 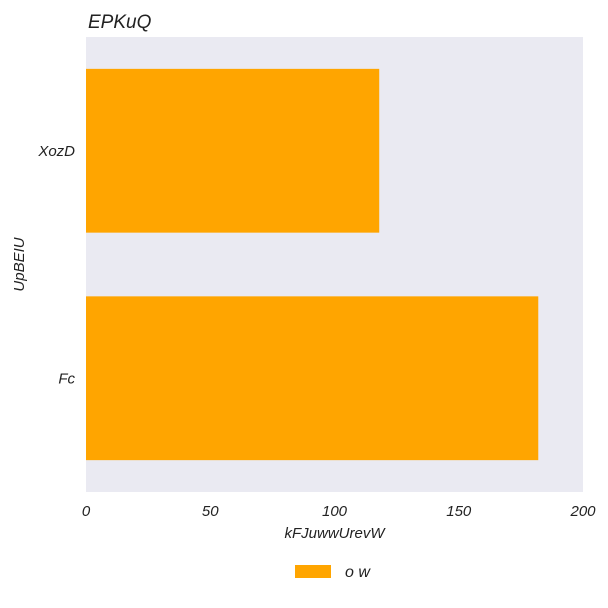 I want to click on x-tick-label: 150, so click(x=459, y=511).